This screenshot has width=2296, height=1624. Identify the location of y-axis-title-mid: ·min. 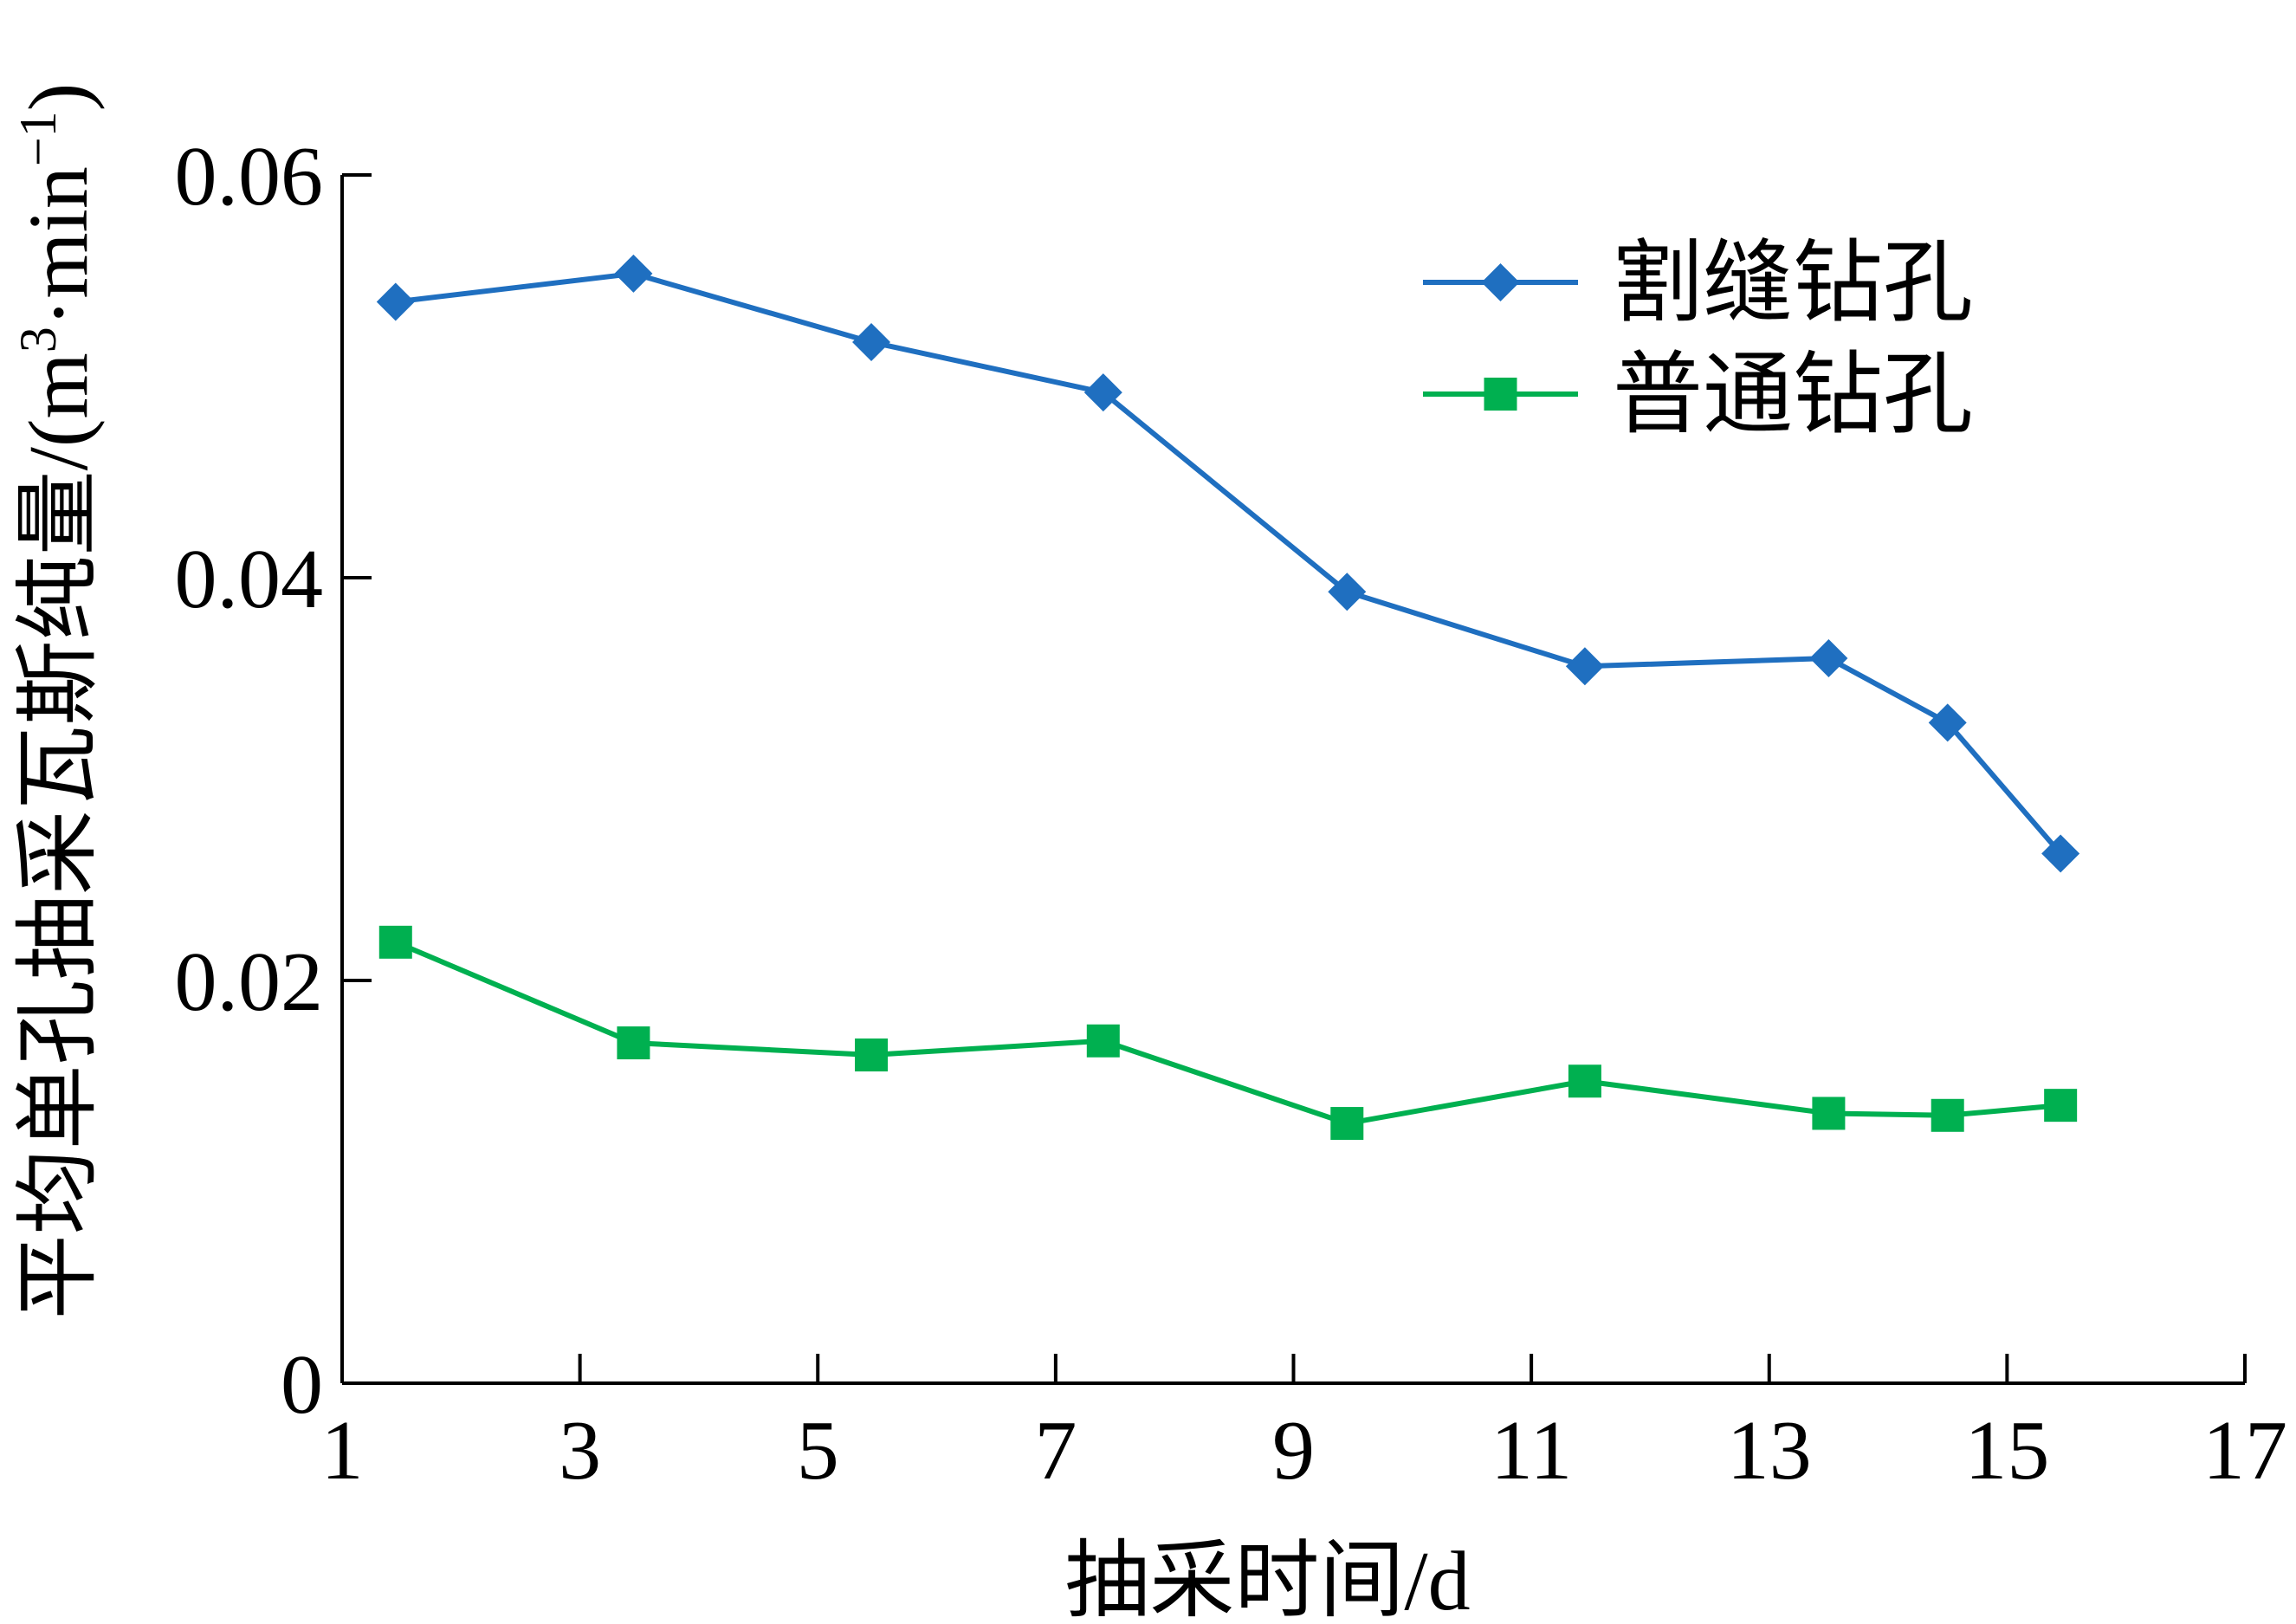
(59, 246).